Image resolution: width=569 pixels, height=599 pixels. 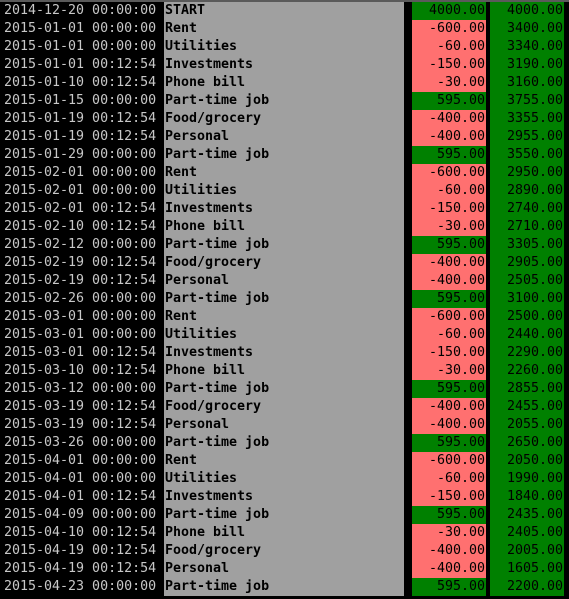 What do you see at coordinates (80, 280) in the screenshot?
I see `transaction-date: 2015-02-19 00:12:54` at bounding box center [80, 280].